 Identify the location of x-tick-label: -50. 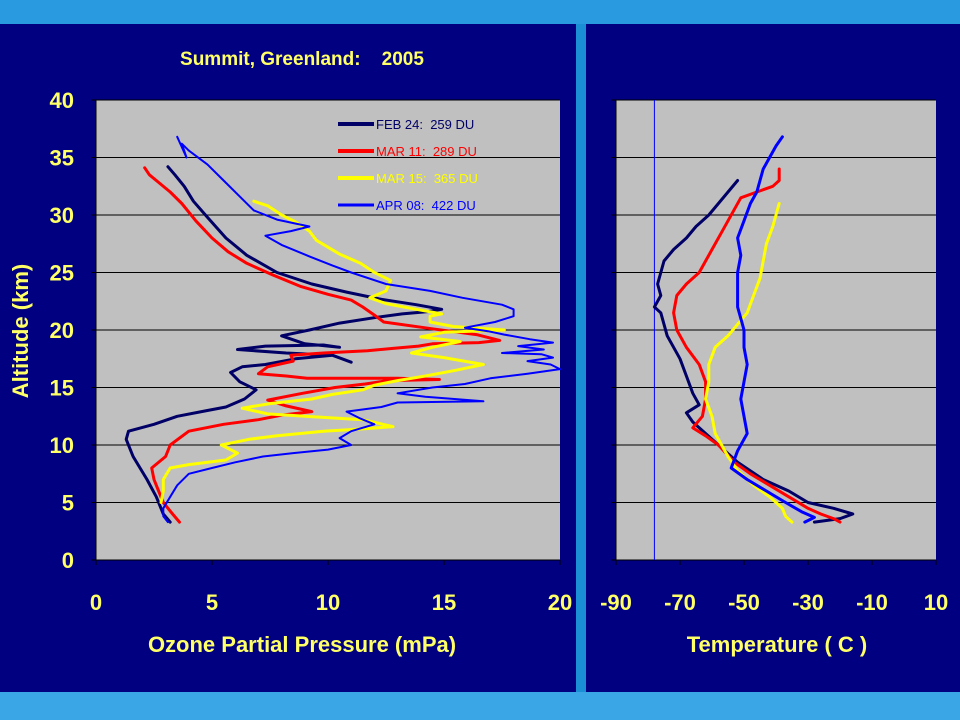
(744, 602).